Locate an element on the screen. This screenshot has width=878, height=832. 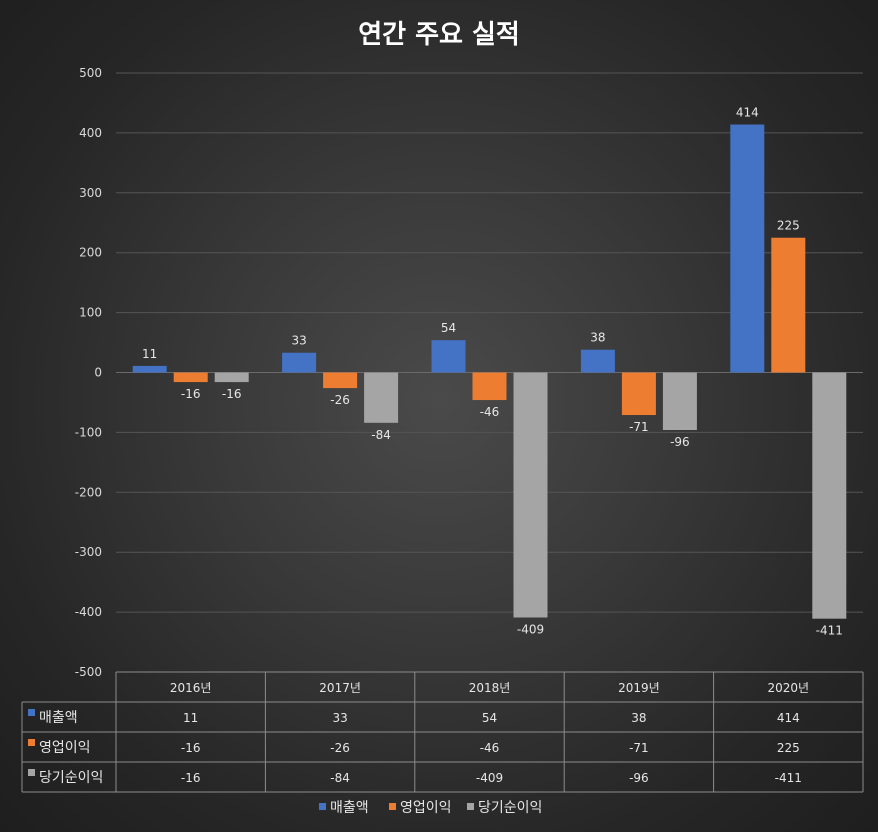
data-label: -26 is located at coordinates (340, 400).